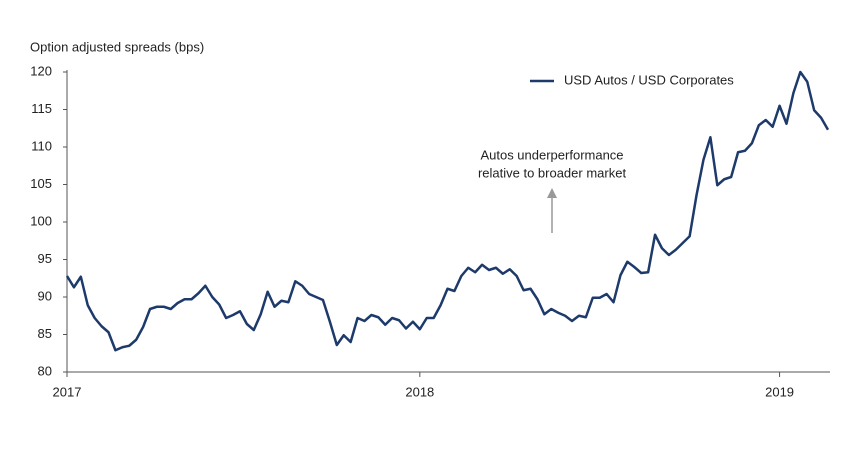 The height and width of the screenshot is (456, 860). I want to click on y-tick-label: 120, so click(41, 70).